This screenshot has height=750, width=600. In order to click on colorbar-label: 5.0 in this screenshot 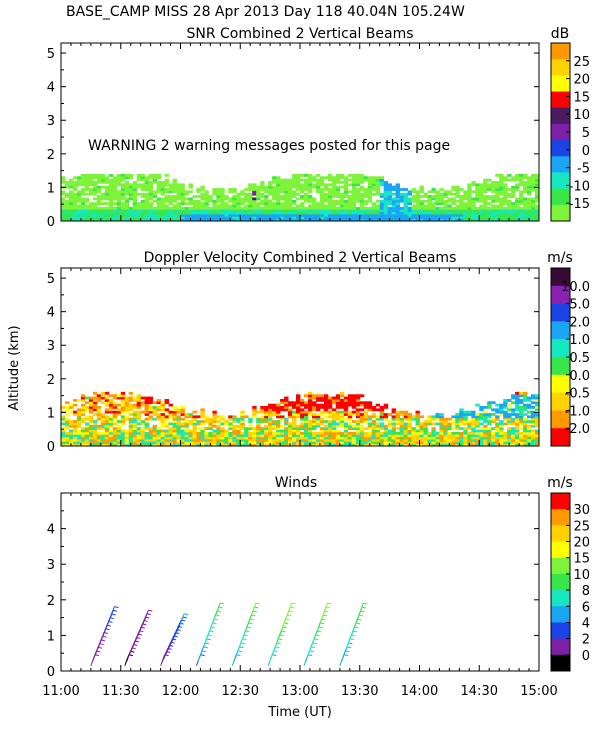, I will do `click(579, 305)`.